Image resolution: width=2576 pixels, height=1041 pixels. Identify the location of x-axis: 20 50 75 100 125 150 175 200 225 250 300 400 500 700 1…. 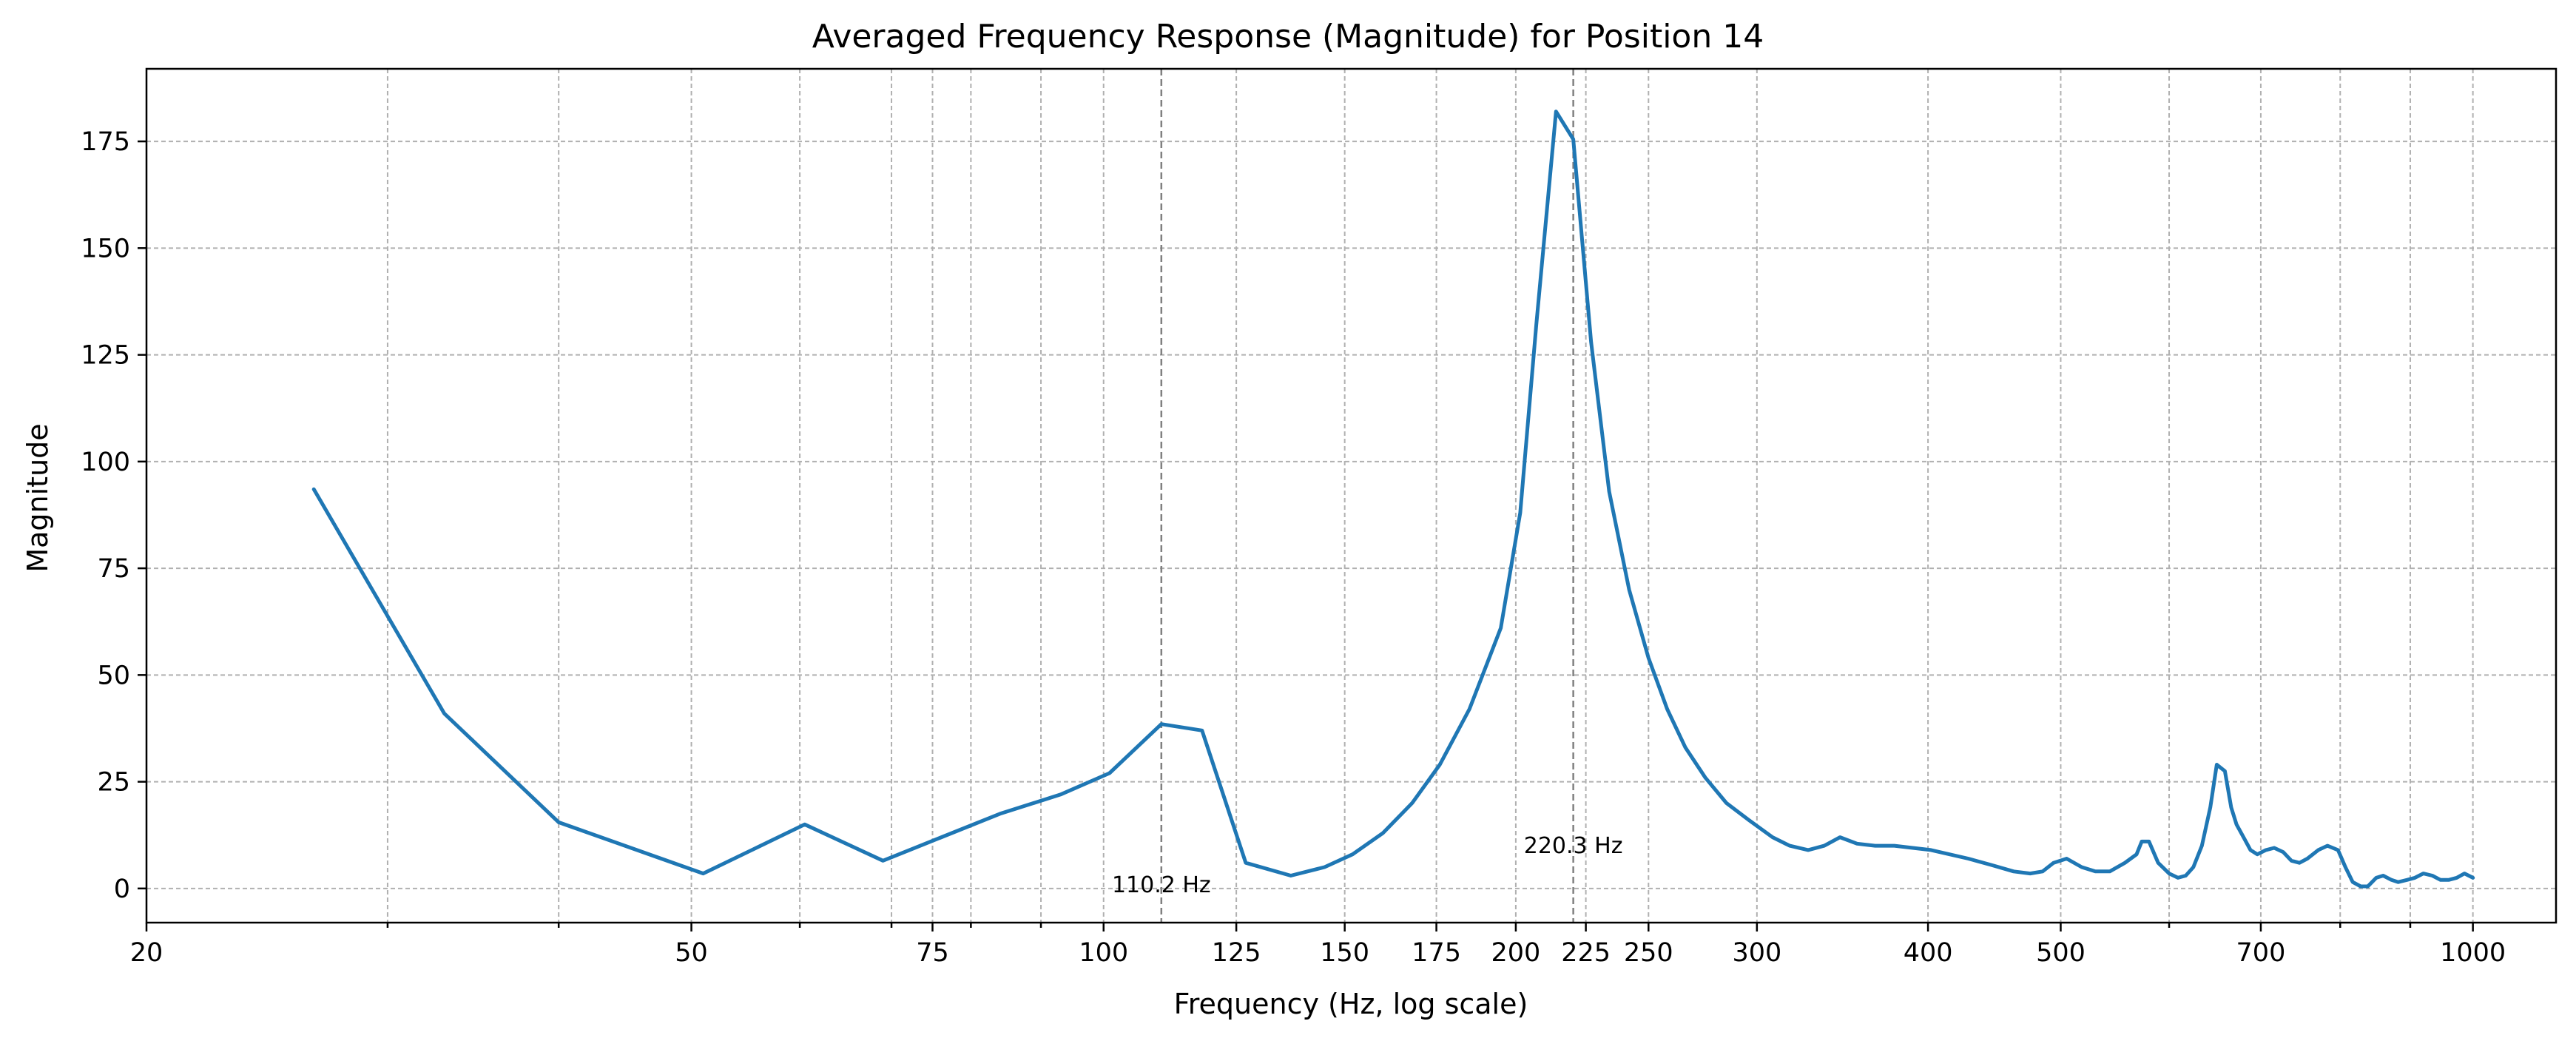
(1318, 945).